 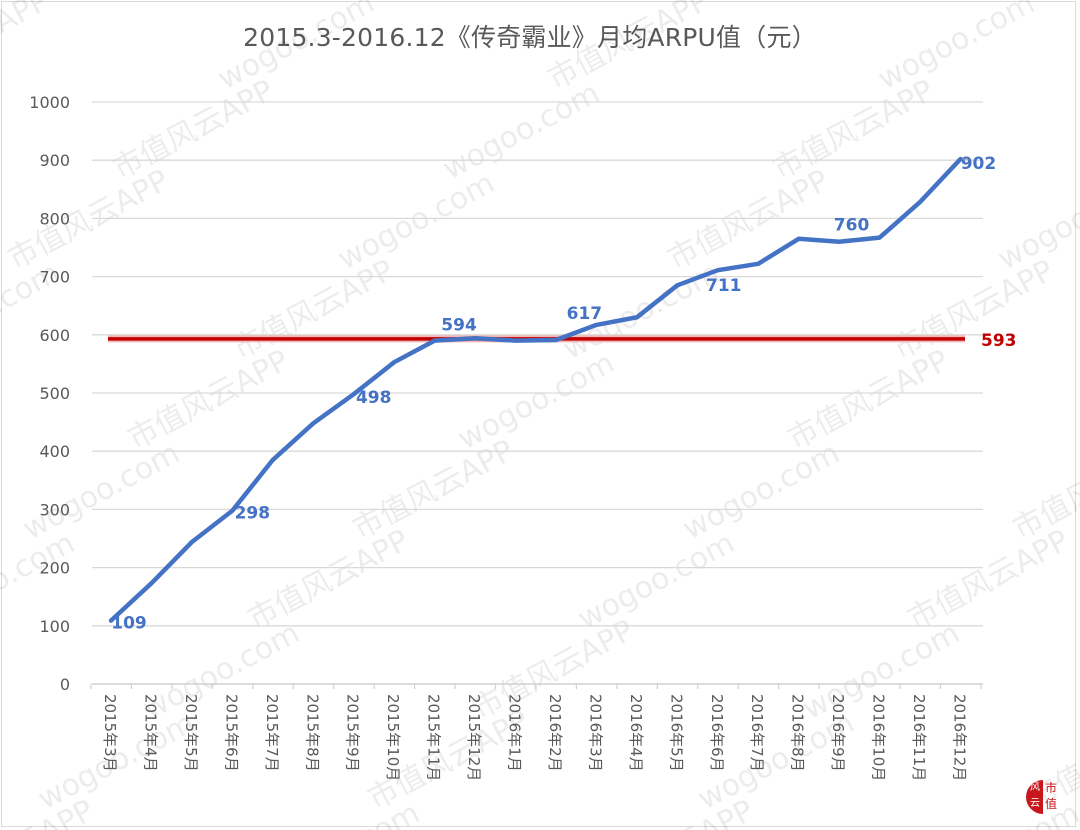 I want to click on data-label: 760, so click(x=852, y=226).